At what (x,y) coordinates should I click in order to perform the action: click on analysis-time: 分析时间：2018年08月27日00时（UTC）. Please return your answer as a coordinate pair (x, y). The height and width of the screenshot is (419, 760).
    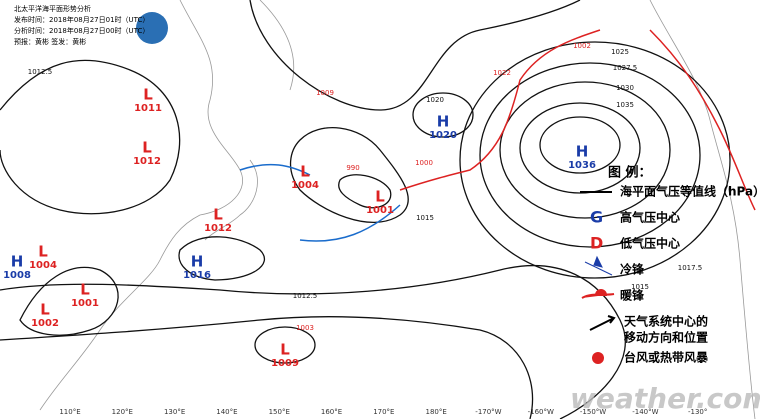
    Looking at the image, I should click on (81, 30).